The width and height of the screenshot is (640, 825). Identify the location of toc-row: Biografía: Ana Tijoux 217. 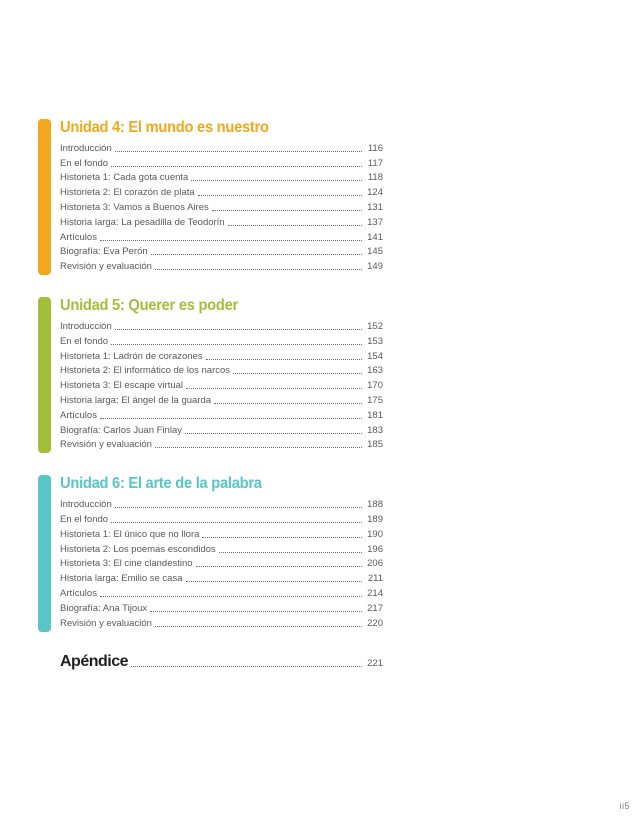
(221, 606).